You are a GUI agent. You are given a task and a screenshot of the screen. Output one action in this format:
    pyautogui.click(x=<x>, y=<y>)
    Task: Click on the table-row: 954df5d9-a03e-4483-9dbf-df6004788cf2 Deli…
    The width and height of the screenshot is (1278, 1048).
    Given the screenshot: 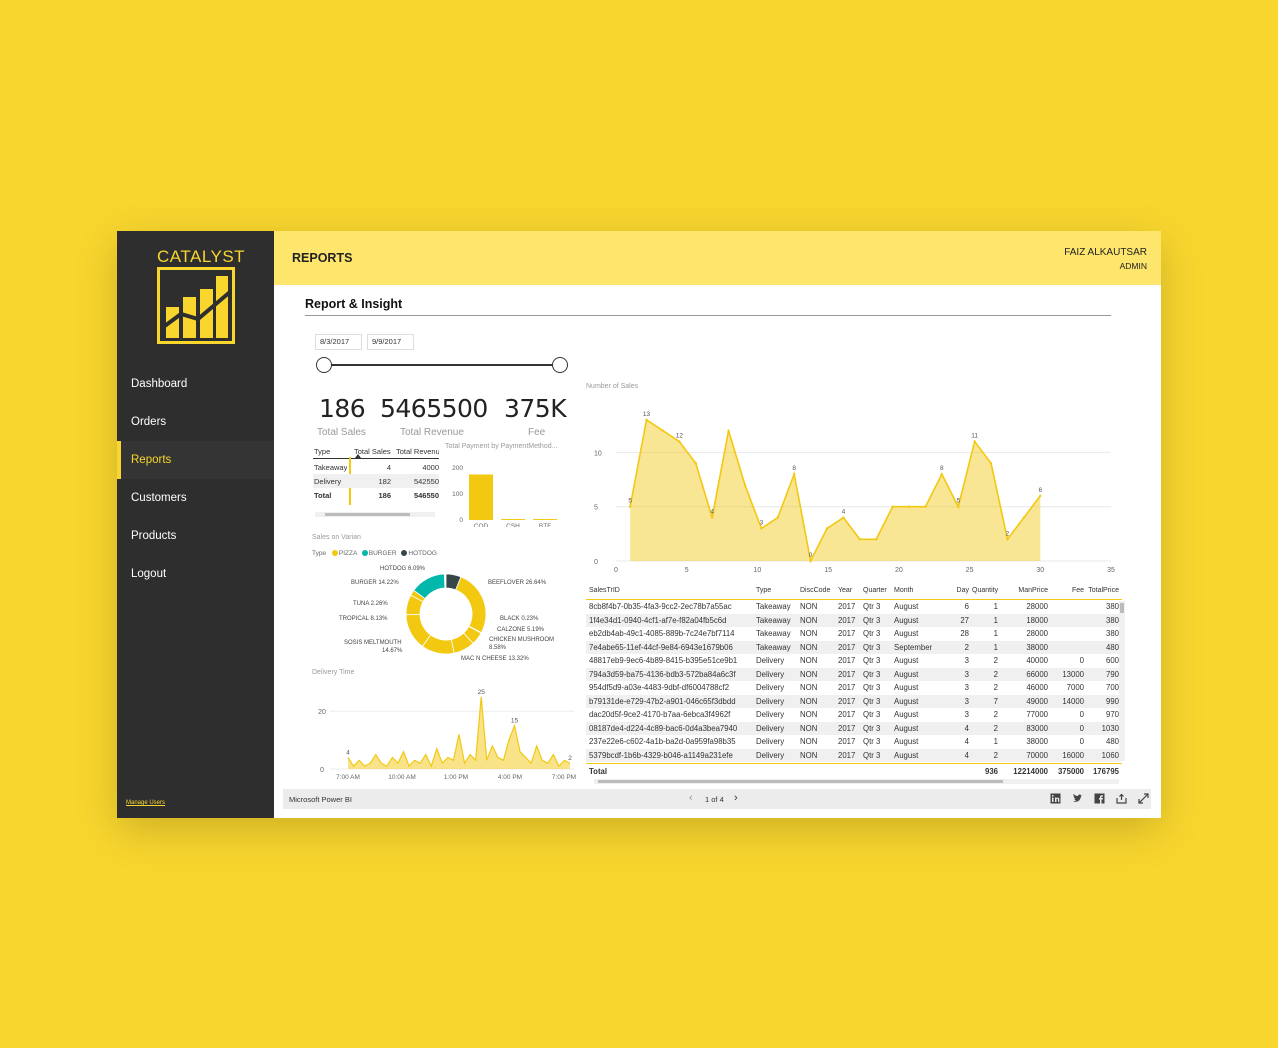 What is the action you would take?
    pyautogui.click(x=853, y=688)
    